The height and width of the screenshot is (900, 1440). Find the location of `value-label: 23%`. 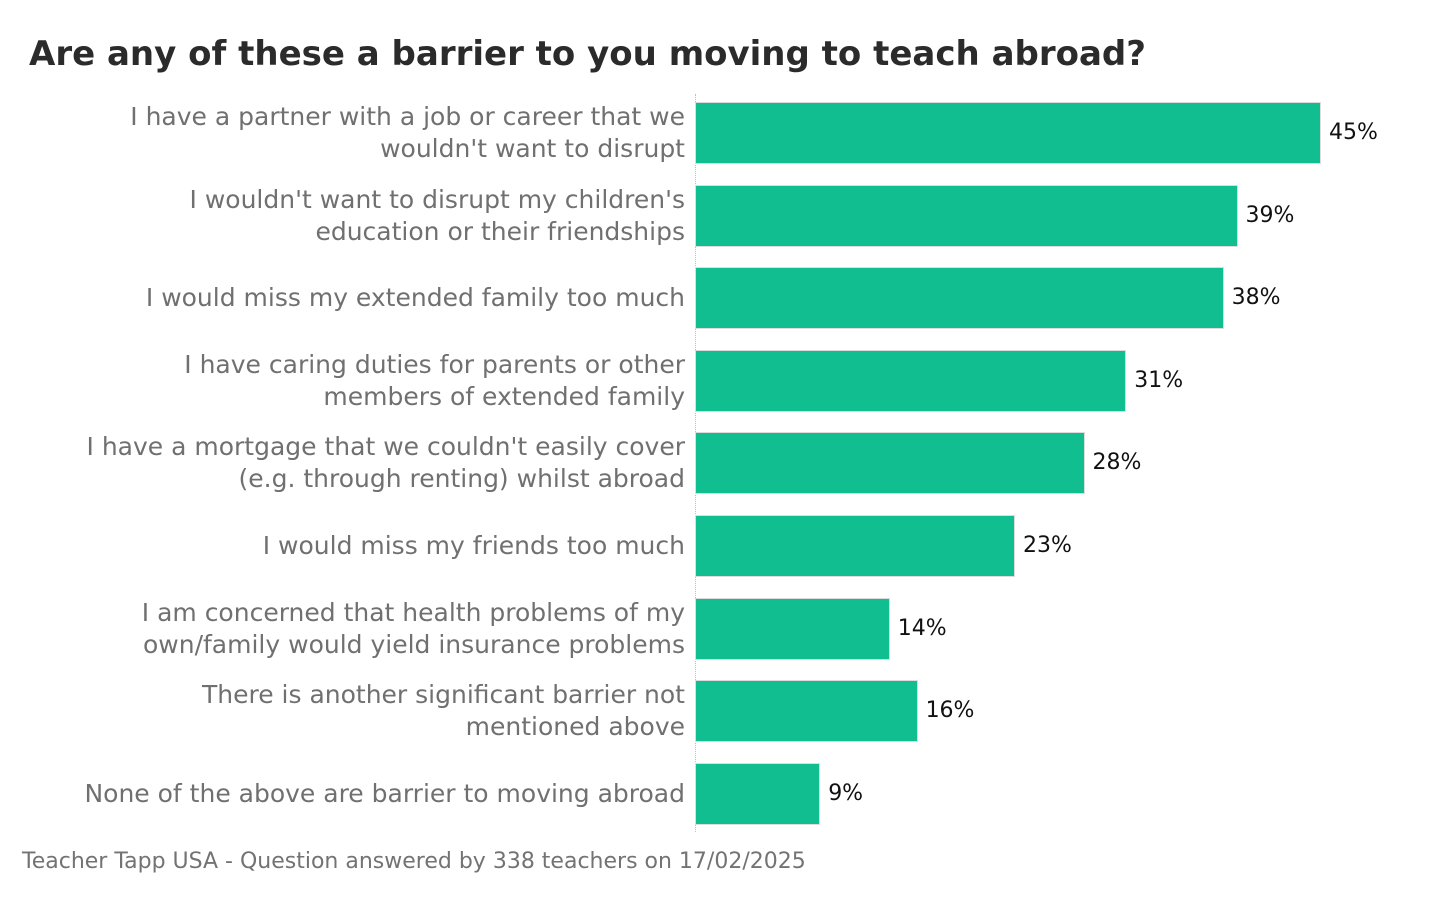

value-label: 23% is located at coordinates (1047, 545).